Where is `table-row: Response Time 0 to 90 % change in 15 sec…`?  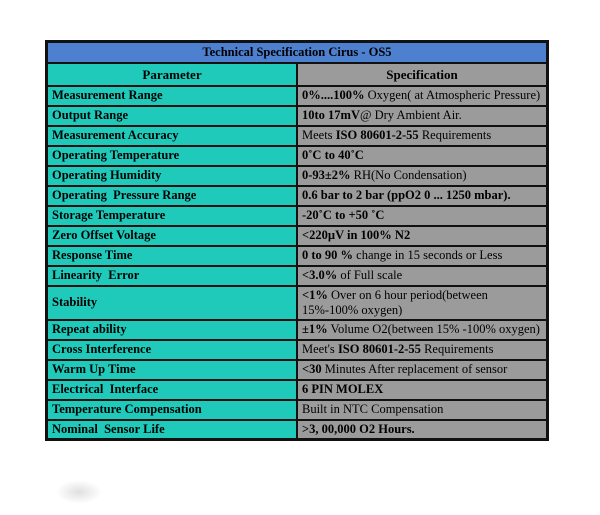
table-row: Response Time 0 to 90 % change in 15 sec… is located at coordinates (297, 255).